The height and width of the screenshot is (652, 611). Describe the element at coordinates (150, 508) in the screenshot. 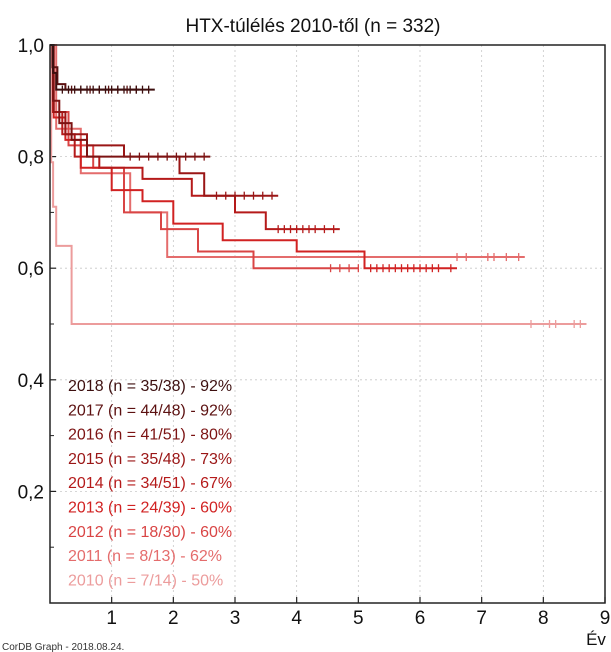

I see `legend-entry: 2013 (n = 24/39) - 60%` at that location.